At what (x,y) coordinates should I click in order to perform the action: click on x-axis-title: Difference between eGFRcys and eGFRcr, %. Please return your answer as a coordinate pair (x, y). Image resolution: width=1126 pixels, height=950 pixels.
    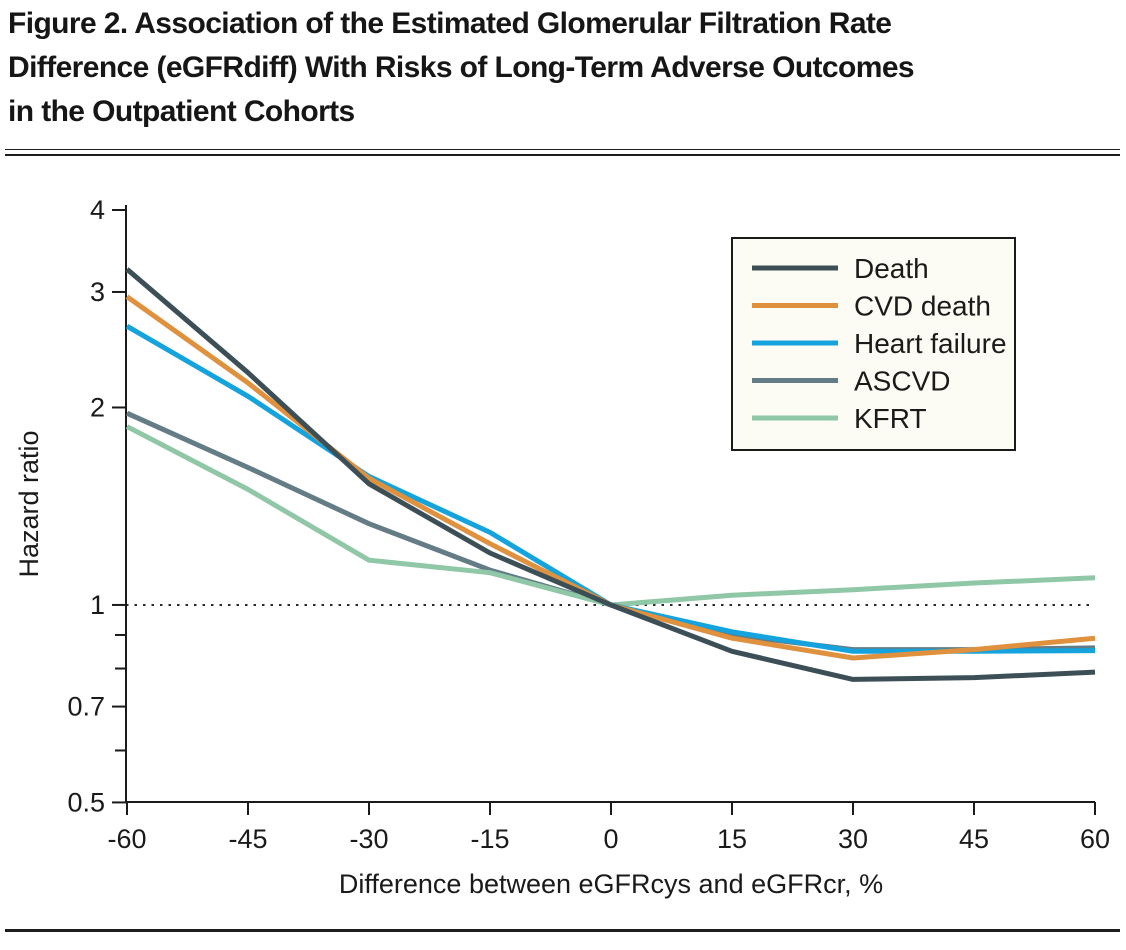
    Looking at the image, I should click on (611, 884).